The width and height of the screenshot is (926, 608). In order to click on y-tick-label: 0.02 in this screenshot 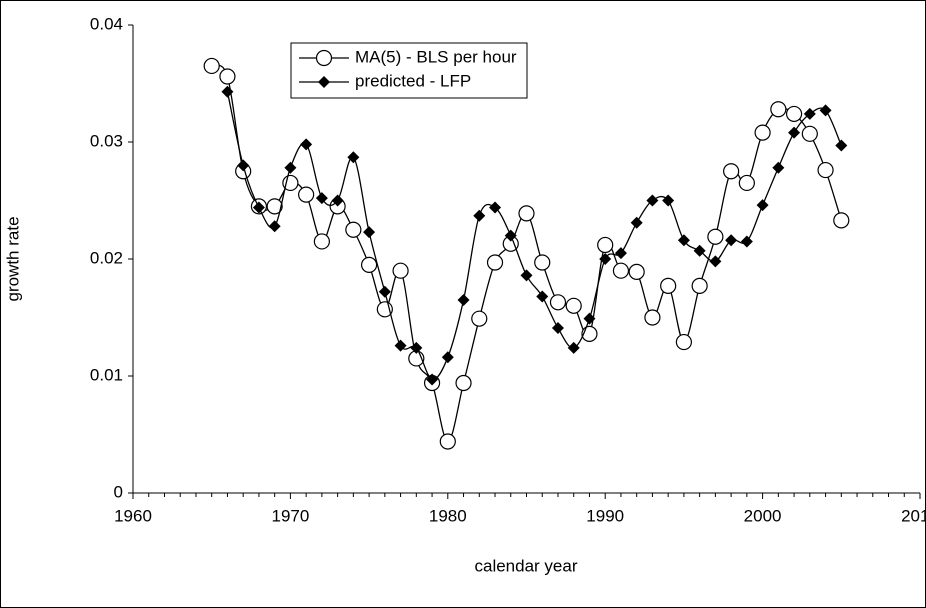, I will do `click(106, 257)`.